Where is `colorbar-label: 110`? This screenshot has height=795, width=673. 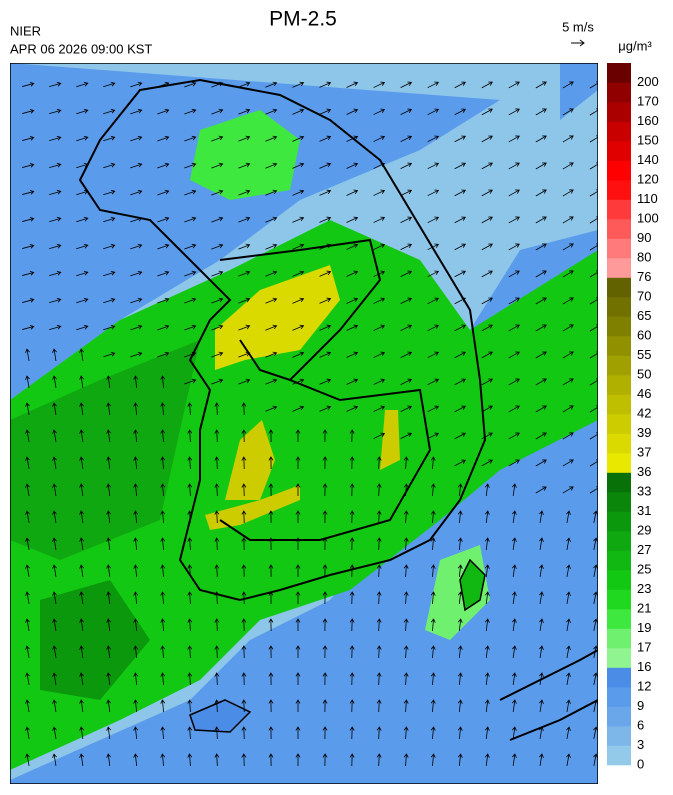
colorbar-label: 110 is located at coordinates (647, 198).